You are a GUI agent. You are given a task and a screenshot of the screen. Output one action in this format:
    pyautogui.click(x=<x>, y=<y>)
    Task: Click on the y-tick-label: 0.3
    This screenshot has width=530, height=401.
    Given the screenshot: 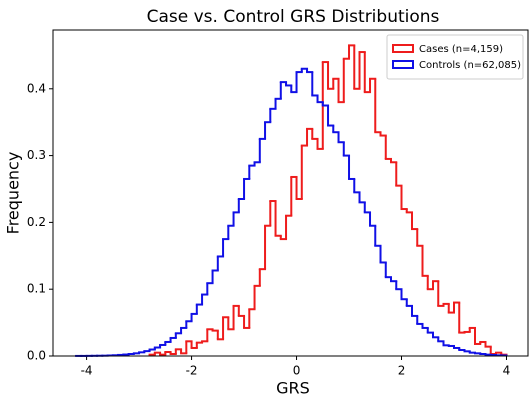 What is the action you would take?
    pyautogui.click(x=36, y=155)
    